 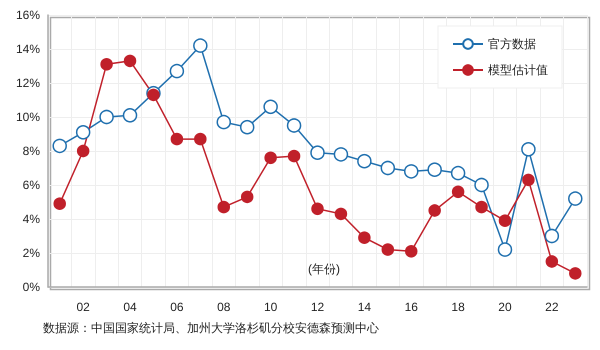 What do you see at coordinates (31, 219) in the screenshot?
I see `y-tick-label: 4%` at bounding box center [31, 219].